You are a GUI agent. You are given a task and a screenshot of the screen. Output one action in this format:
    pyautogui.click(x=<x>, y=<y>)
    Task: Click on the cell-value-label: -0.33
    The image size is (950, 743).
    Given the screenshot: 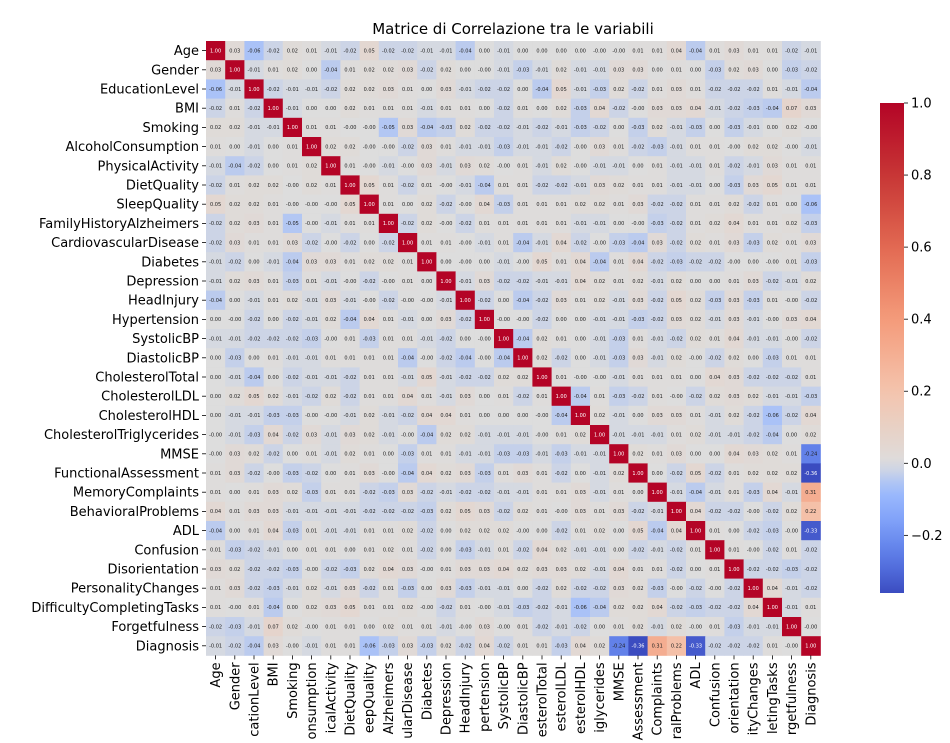 What is the action you would take?
    pyautogui.click(x=810, y=531)
    